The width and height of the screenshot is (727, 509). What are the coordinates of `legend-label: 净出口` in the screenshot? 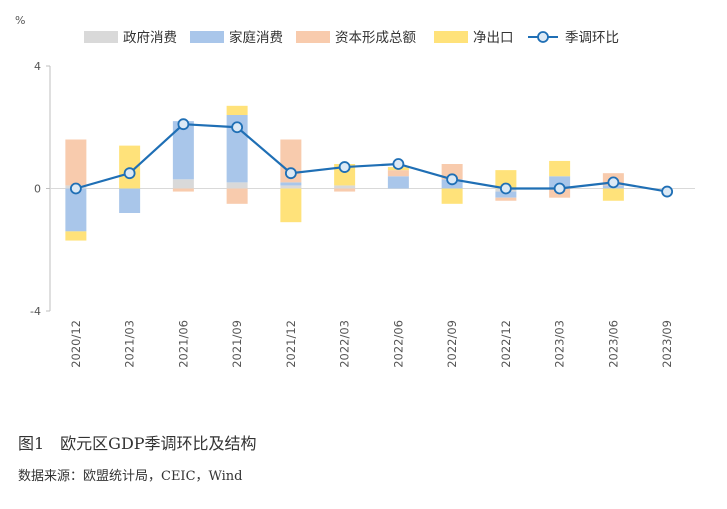 It's located at (493, 38).